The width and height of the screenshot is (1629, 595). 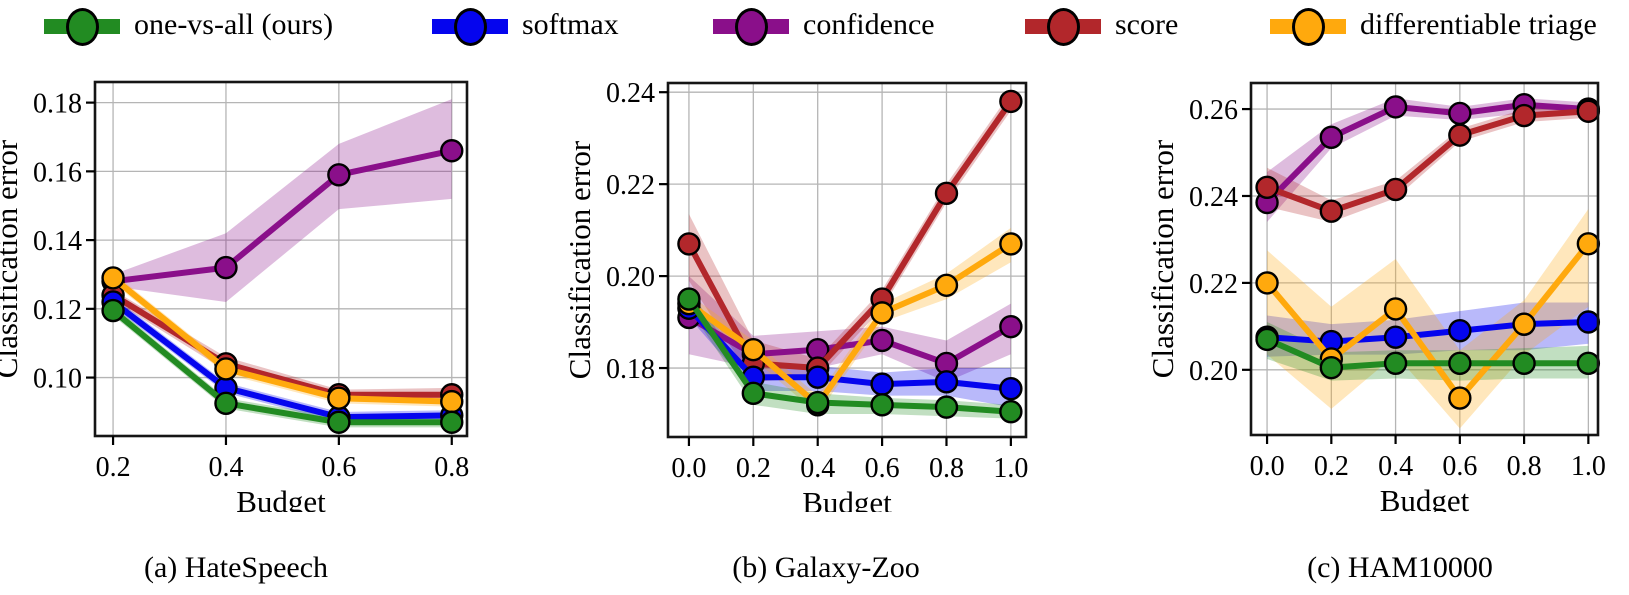 What do you see at coordinates (57, 172) in the screenshot?
I see `y-tick-label: 0.16` at bounding box center [57, 172].